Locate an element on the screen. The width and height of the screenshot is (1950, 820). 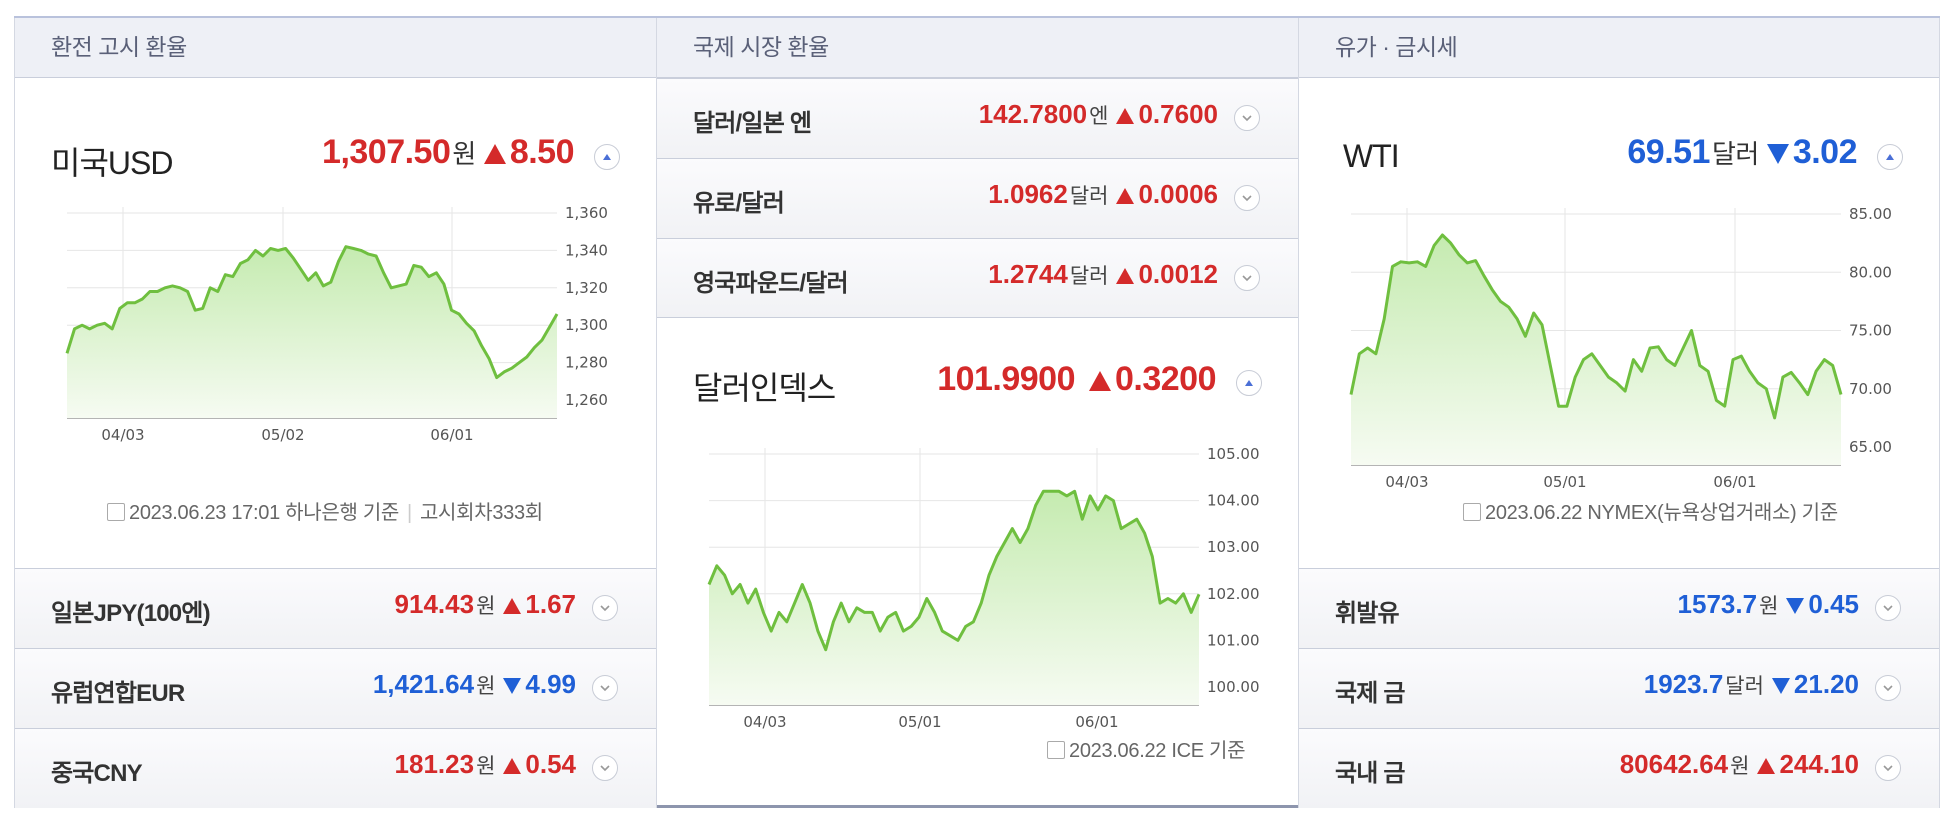
row-label: 휘발유 is located at coordinates (1367, 613).